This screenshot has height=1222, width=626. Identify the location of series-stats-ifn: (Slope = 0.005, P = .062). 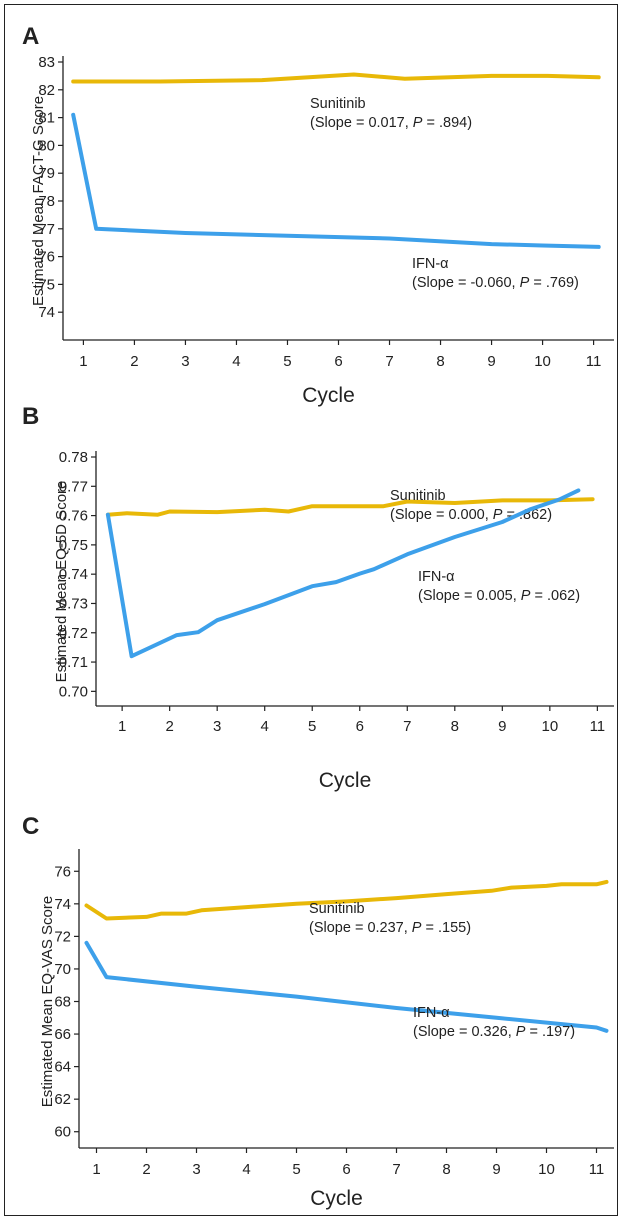
(499, 596).